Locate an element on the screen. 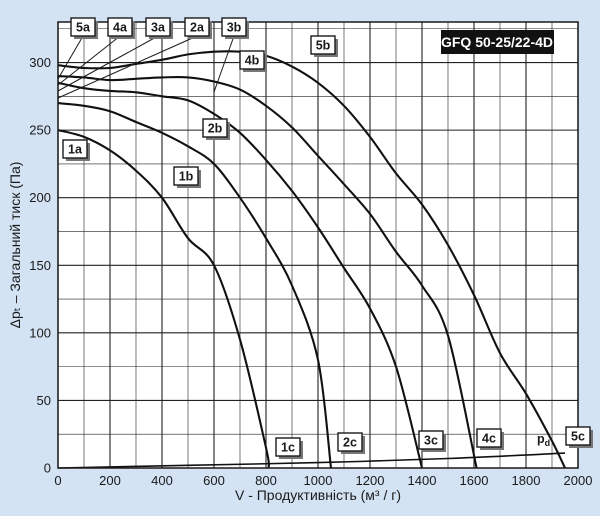 The width and height of the screenshot is (600, 516). svg-text: 2c is located at coordinates (350, 443).